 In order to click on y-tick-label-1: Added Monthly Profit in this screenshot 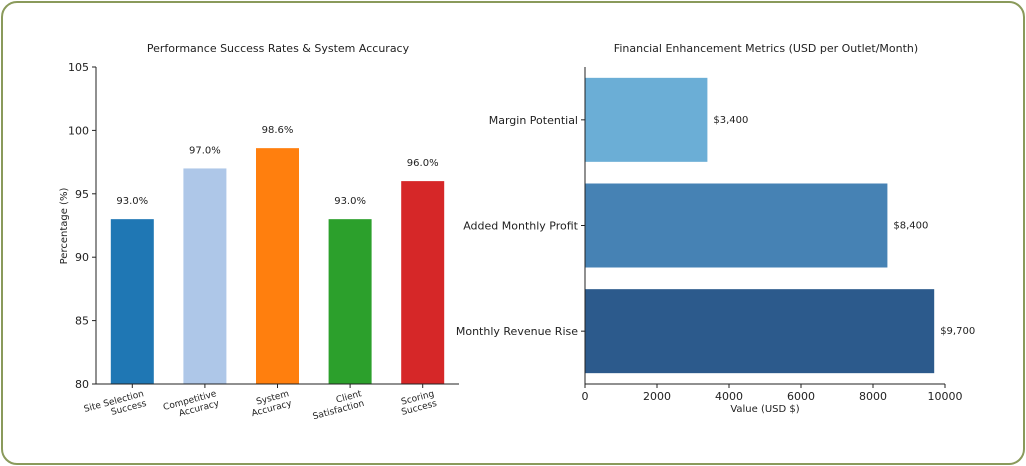, I will do `click(520, 226)`.